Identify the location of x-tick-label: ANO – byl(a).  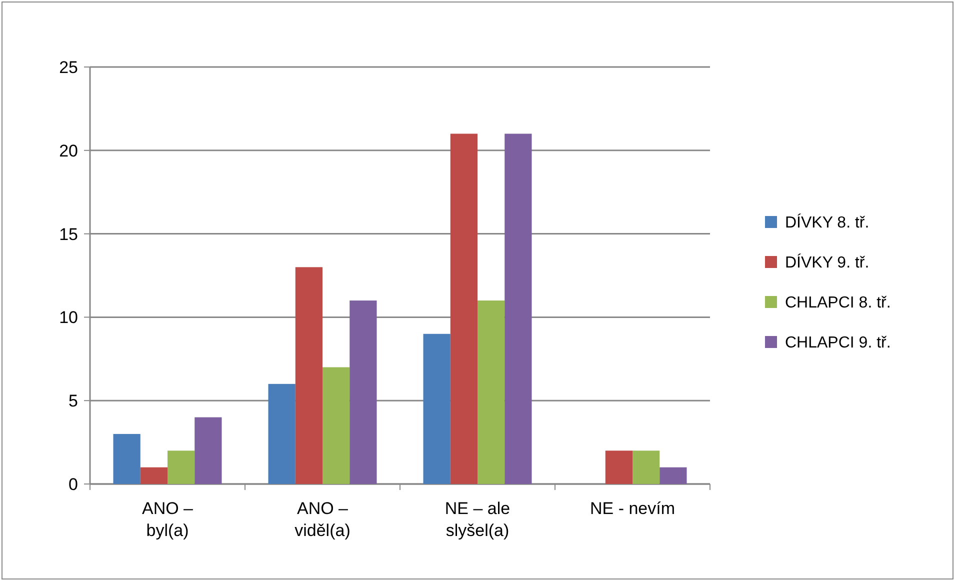
(168, 519).